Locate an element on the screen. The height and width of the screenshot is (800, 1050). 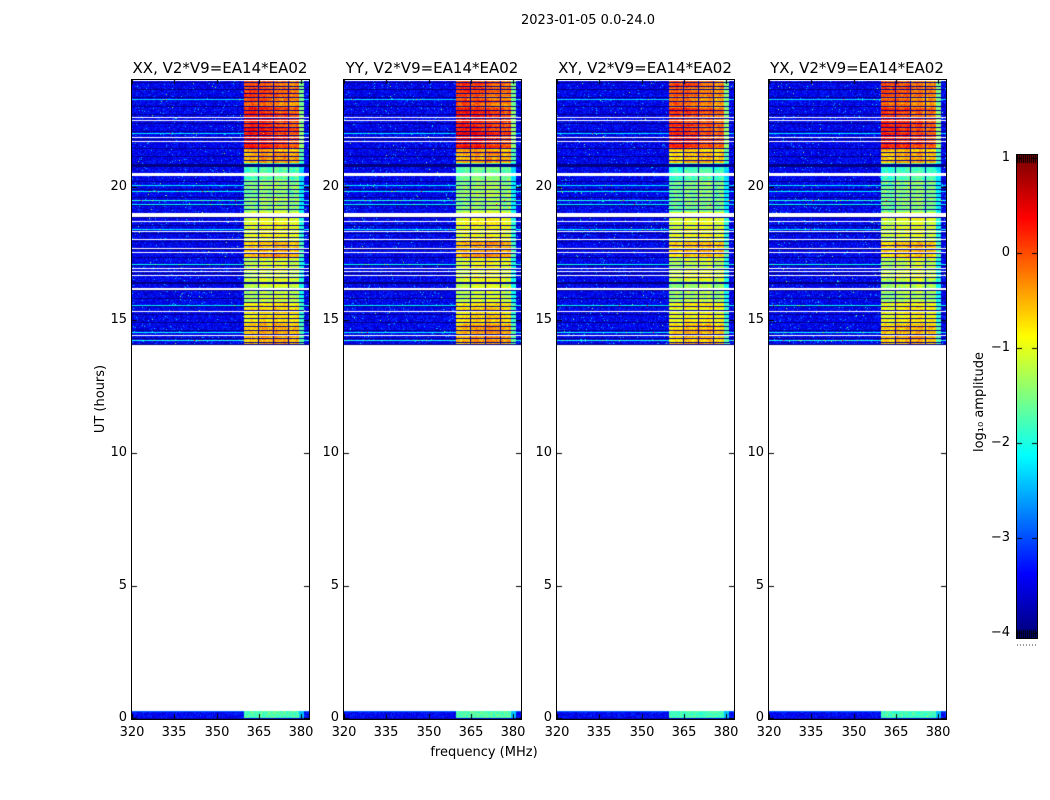
panel-title-xy: XY, V2*V9=EA14*EA02 is located at coordinates (645, 68).